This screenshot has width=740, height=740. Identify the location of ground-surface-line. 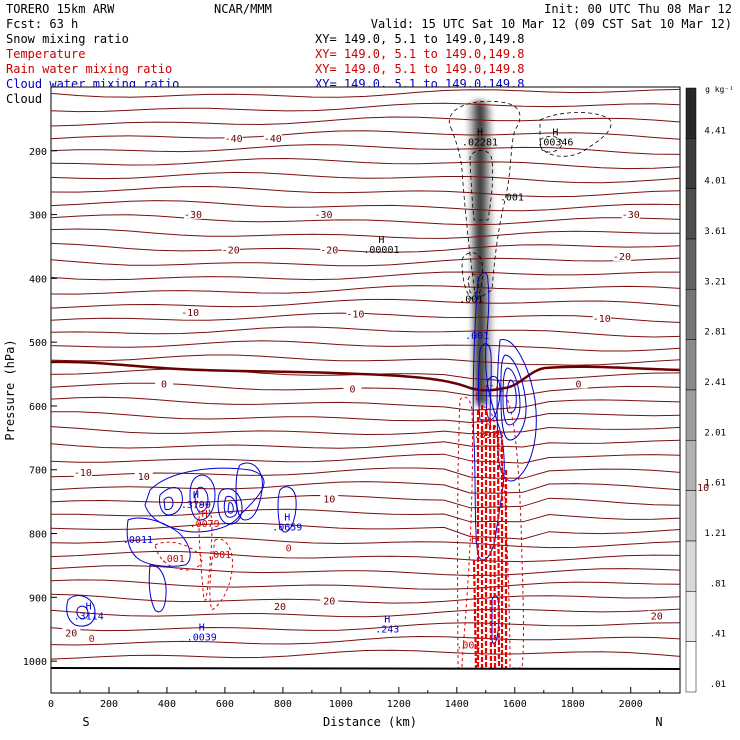
(365, 668).